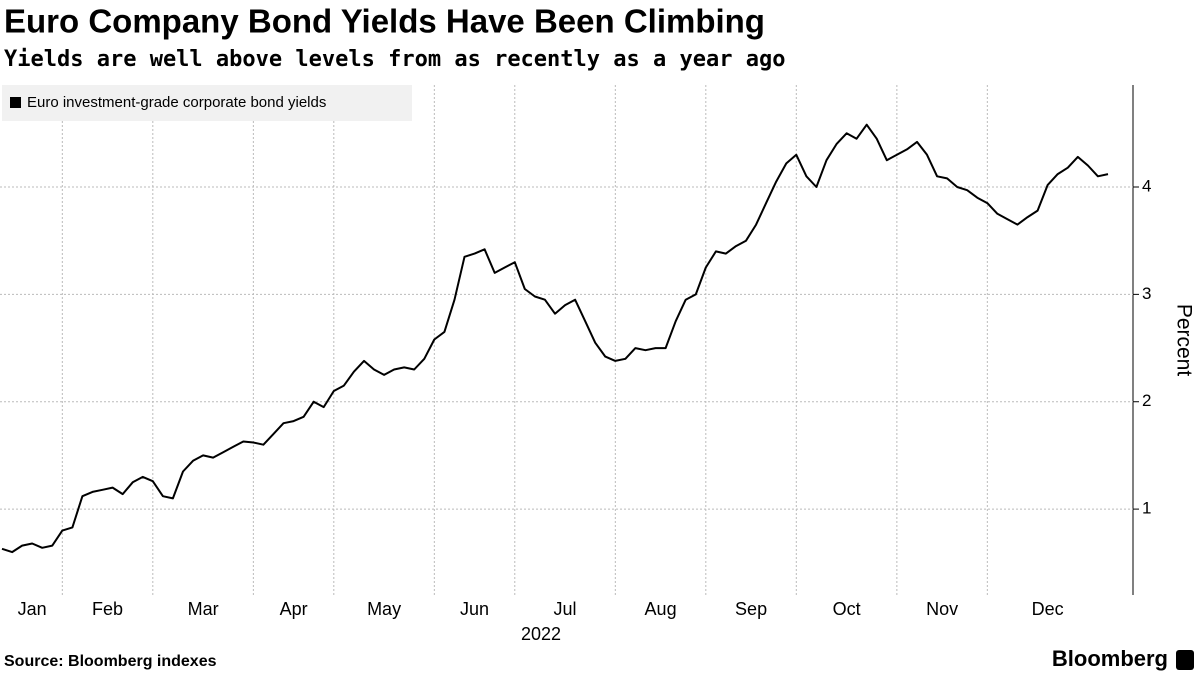 The width and height of the screenshot is (1200, 680). What do you see at coordinates (110, 661) in the screenshot?
I see `source: Source: Bloomberg indexes` at bounding box center [110, 661].